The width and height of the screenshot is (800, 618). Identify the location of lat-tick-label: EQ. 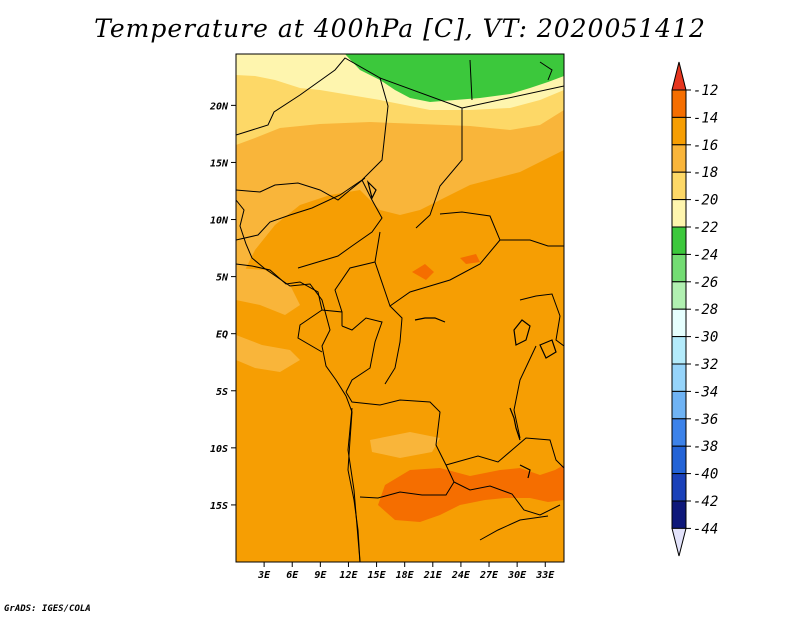
(222, 335).